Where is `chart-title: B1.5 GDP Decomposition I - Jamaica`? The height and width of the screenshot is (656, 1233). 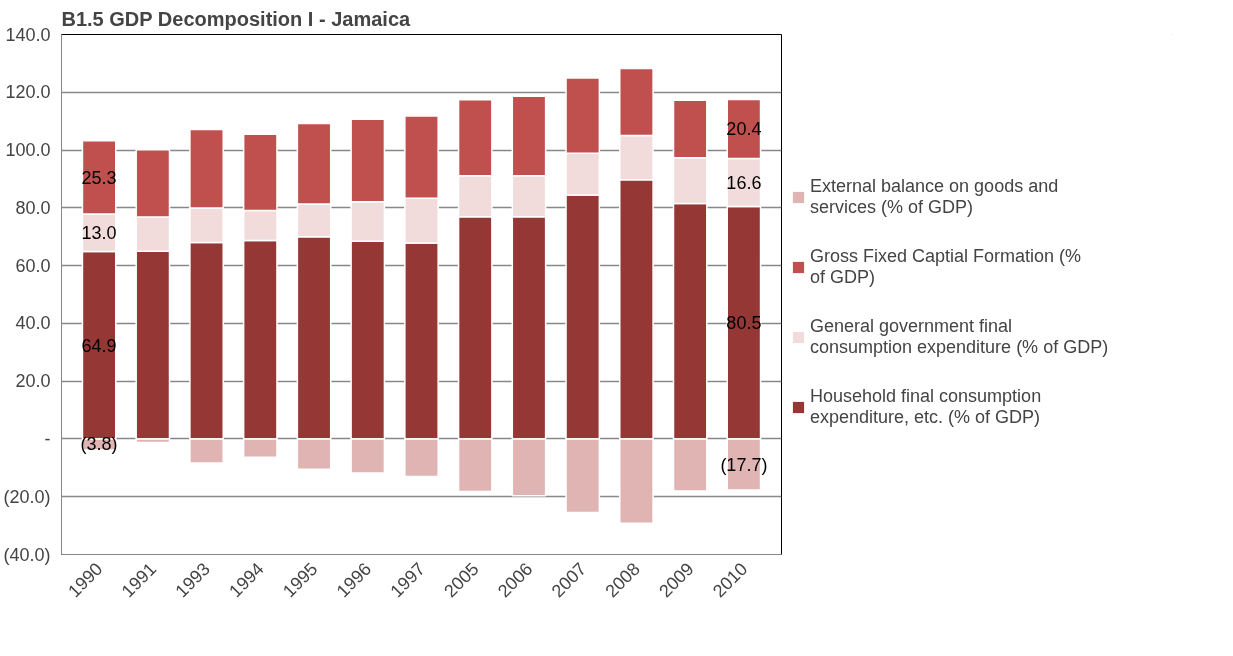
chart-title: B1.5 GDP Decomposition I - Jamaica is located at coordinates (236, 18).